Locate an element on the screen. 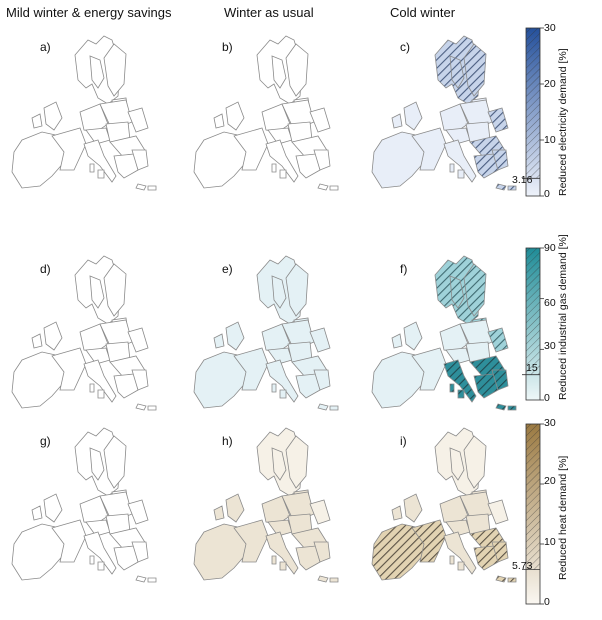 Image resolution: width=602 pixels, height=620 pixels. column-title-winter-as-usual: Winter as usual is located at coordinates (269, 12).